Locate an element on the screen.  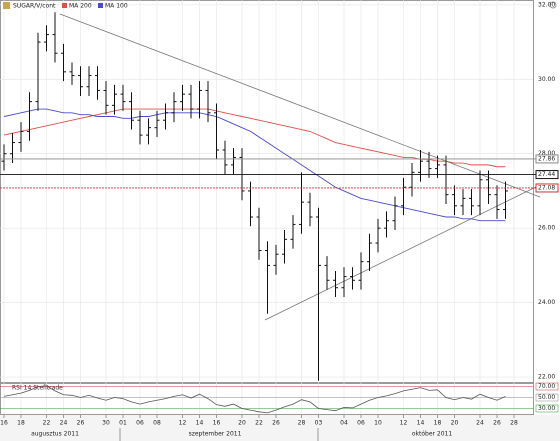
y-tick-label: 24.00 is located at coordinates (546, 302).